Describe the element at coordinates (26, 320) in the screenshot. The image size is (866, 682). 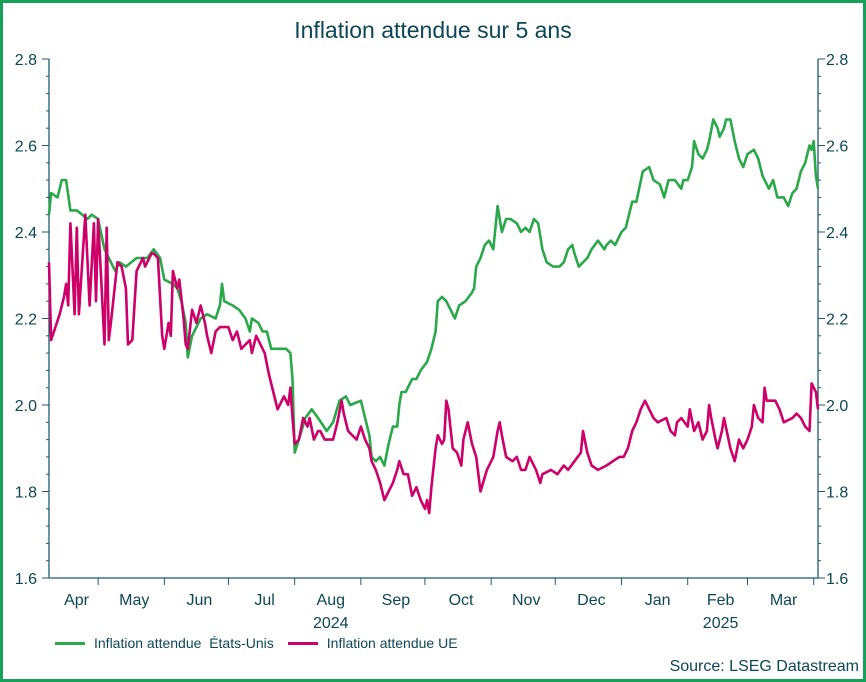
I see `left-y-tick-label: 2.2` at that location.